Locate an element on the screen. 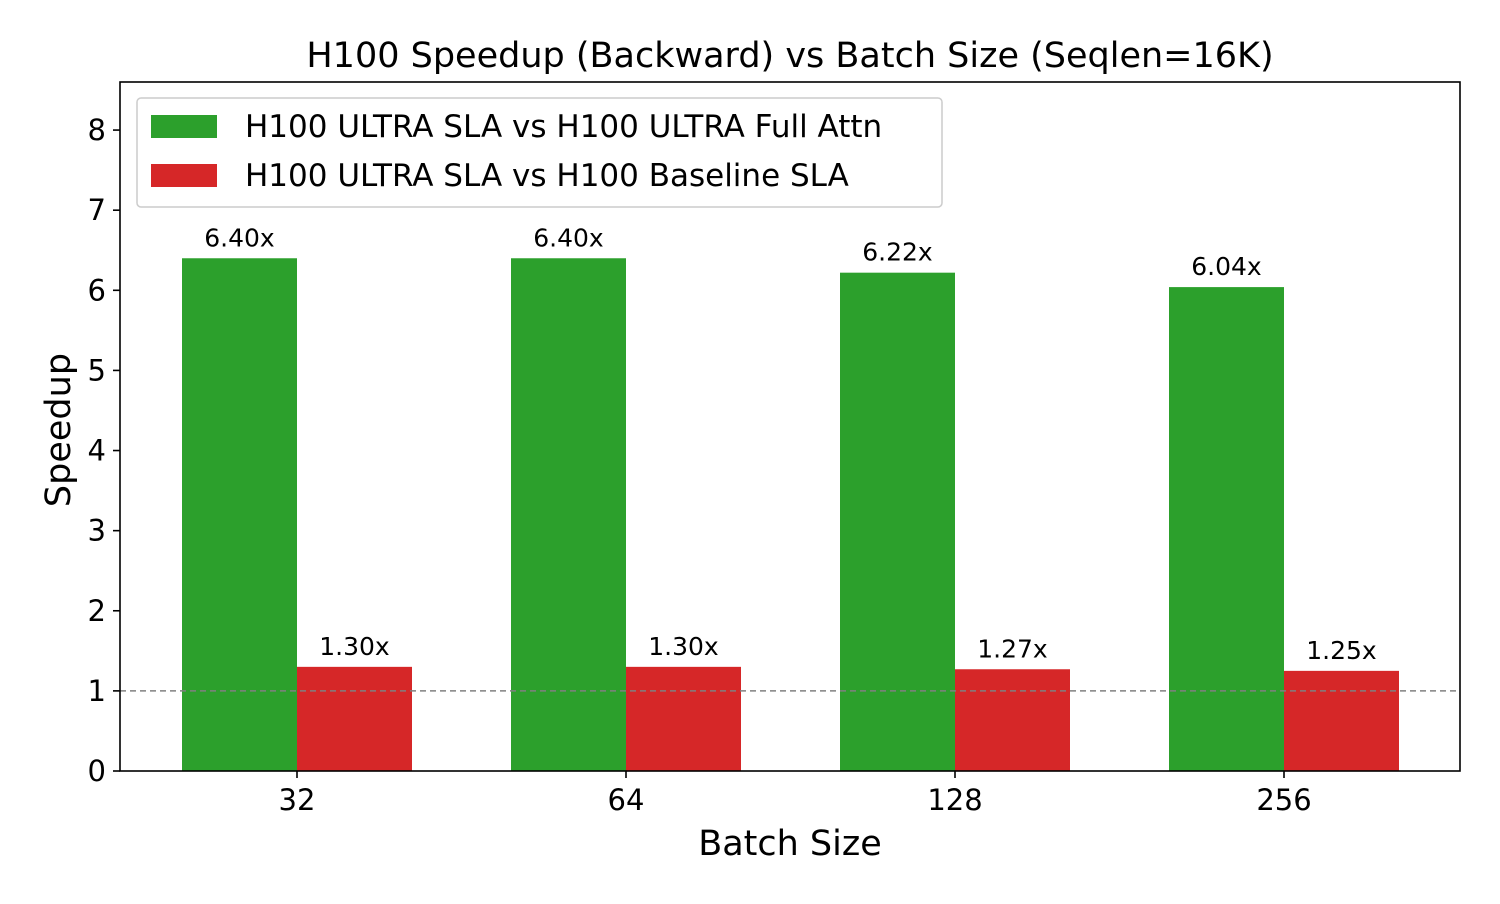 This screenshot has height=904, width=1500. y-tick-label-1: 1 is located at coordinates (97, 691).